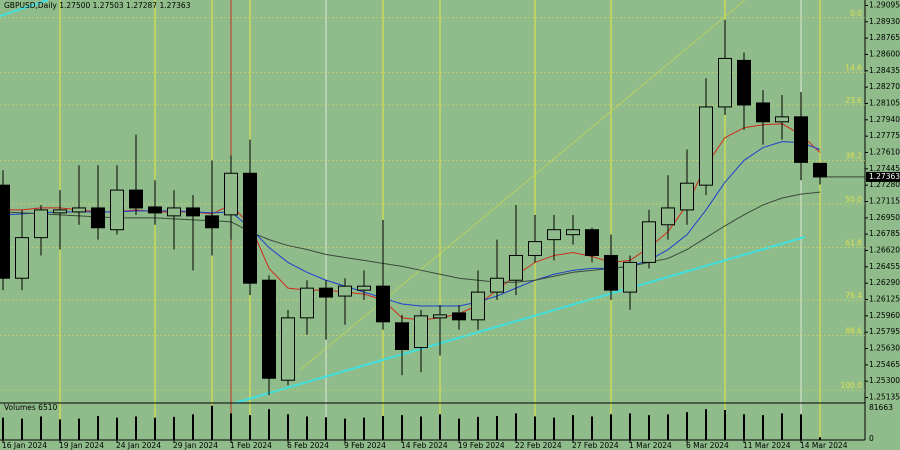 The width and height of the screenshot is (900, 450). Describe the element at coordinates (884, 282) in the screenshot. I see `y-tick-label: 1.26290` at that location.